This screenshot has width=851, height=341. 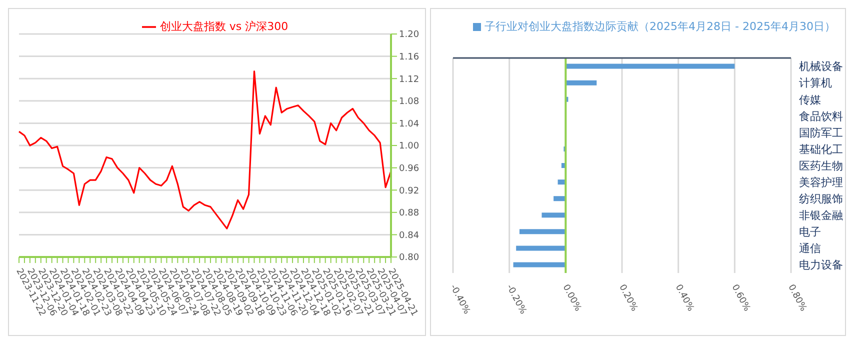 I want to click on y-tick-label: 机械设备, so click(x=821, y=67).